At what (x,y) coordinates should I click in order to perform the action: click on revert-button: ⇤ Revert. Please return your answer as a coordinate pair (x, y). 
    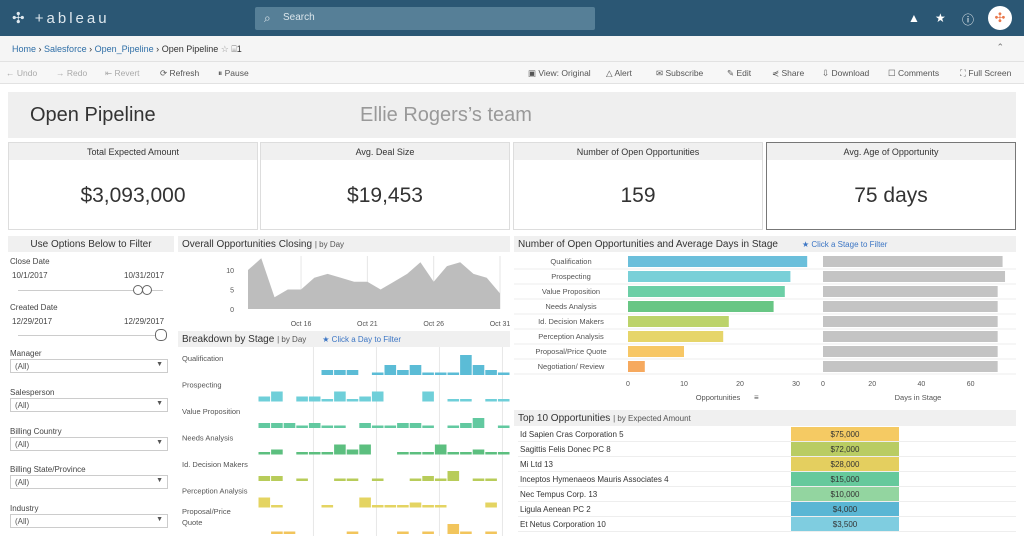
    Looking at the image, I should click on (122, 73).